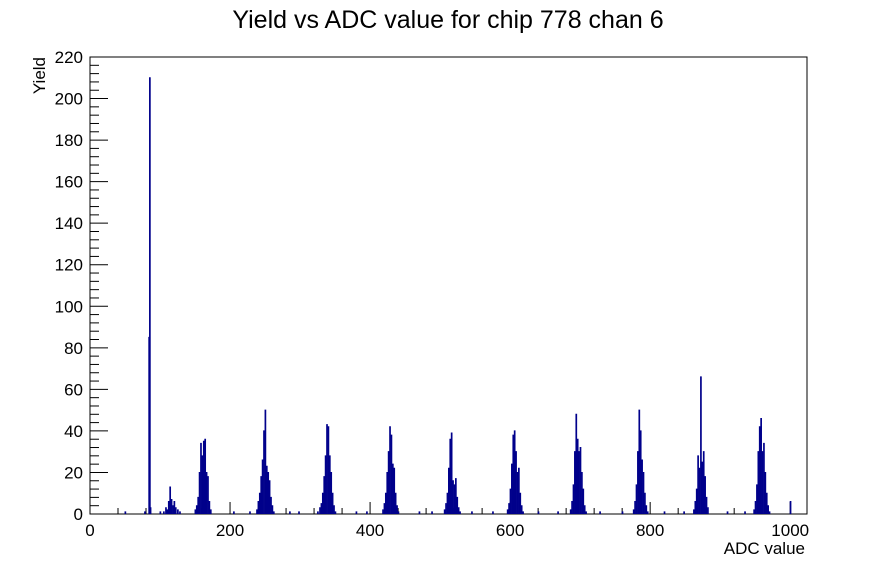  I want to click on y-tick-label: 0, so click(78, 514).